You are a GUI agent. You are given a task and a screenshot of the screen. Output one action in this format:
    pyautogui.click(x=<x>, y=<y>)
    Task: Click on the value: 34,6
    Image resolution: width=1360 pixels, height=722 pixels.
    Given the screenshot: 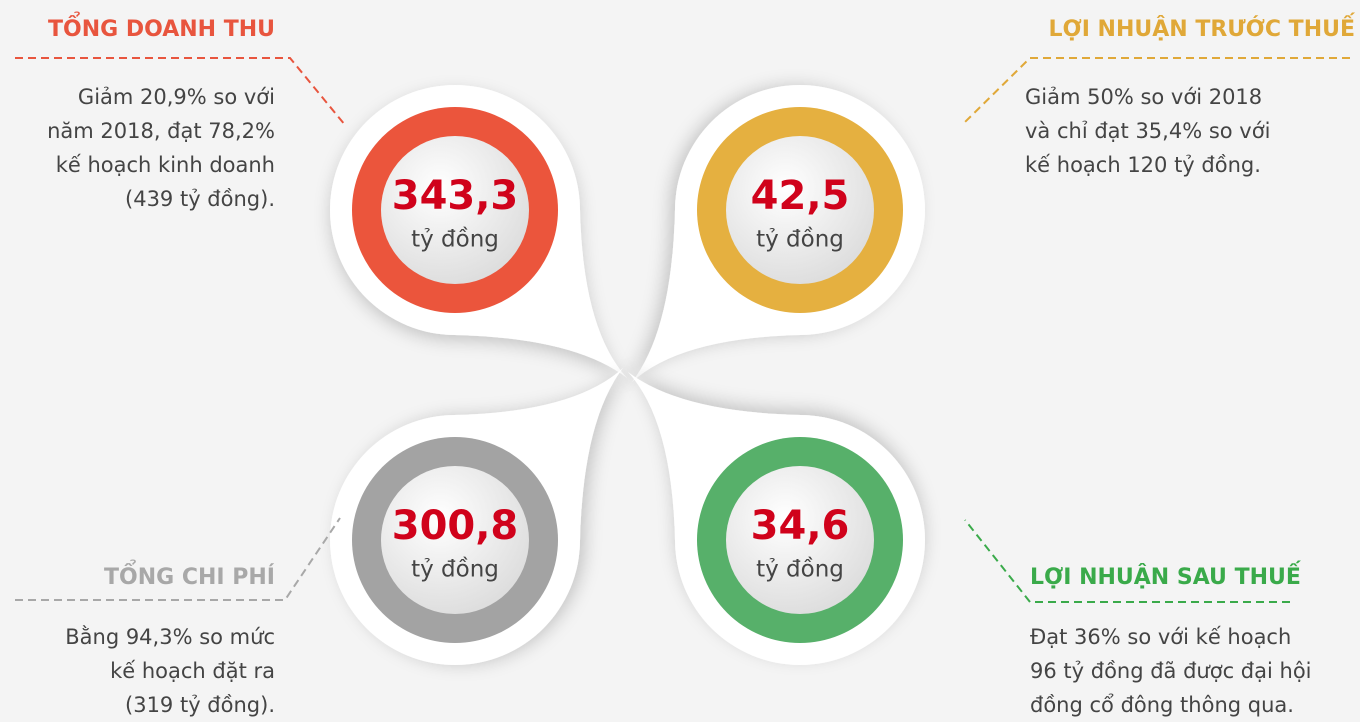 What is the action you would take?
    pyautogui.click(x=800, y=526)
    